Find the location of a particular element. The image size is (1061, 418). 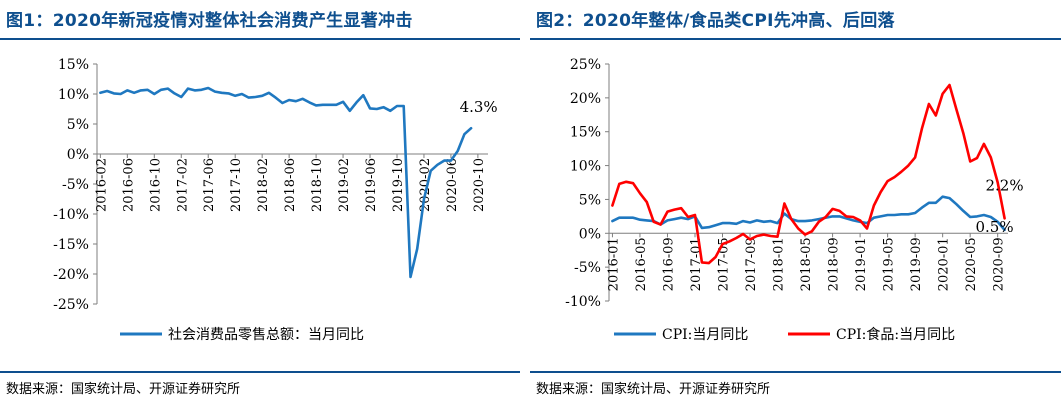

x-tick-label: 2019-05 is located at coordinates (889, 264).